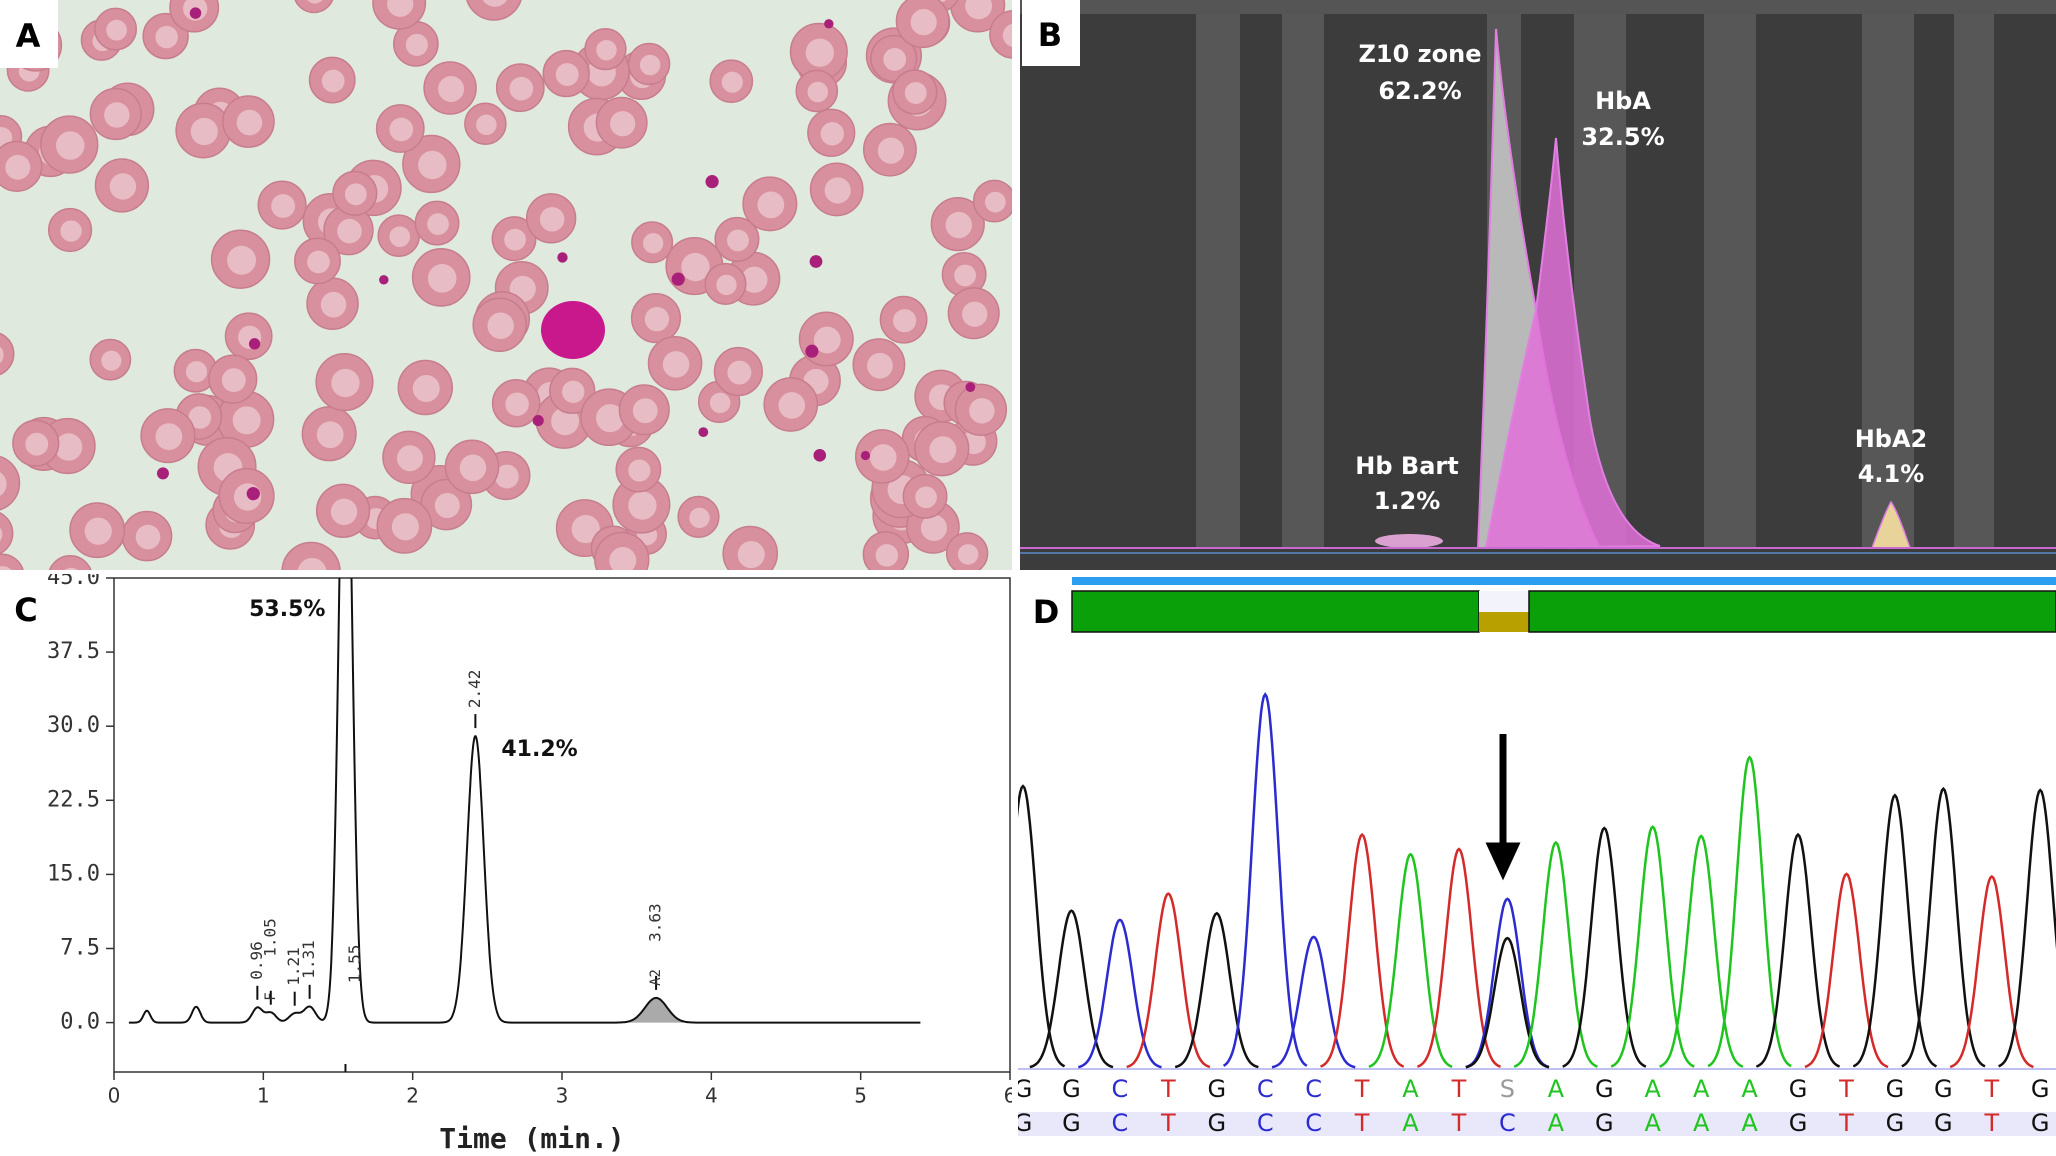  What do you see at coordinates (1622, 137) in the screenshot?
I see `peak-percent: 32.5%` at bounding box center [1622, 137].